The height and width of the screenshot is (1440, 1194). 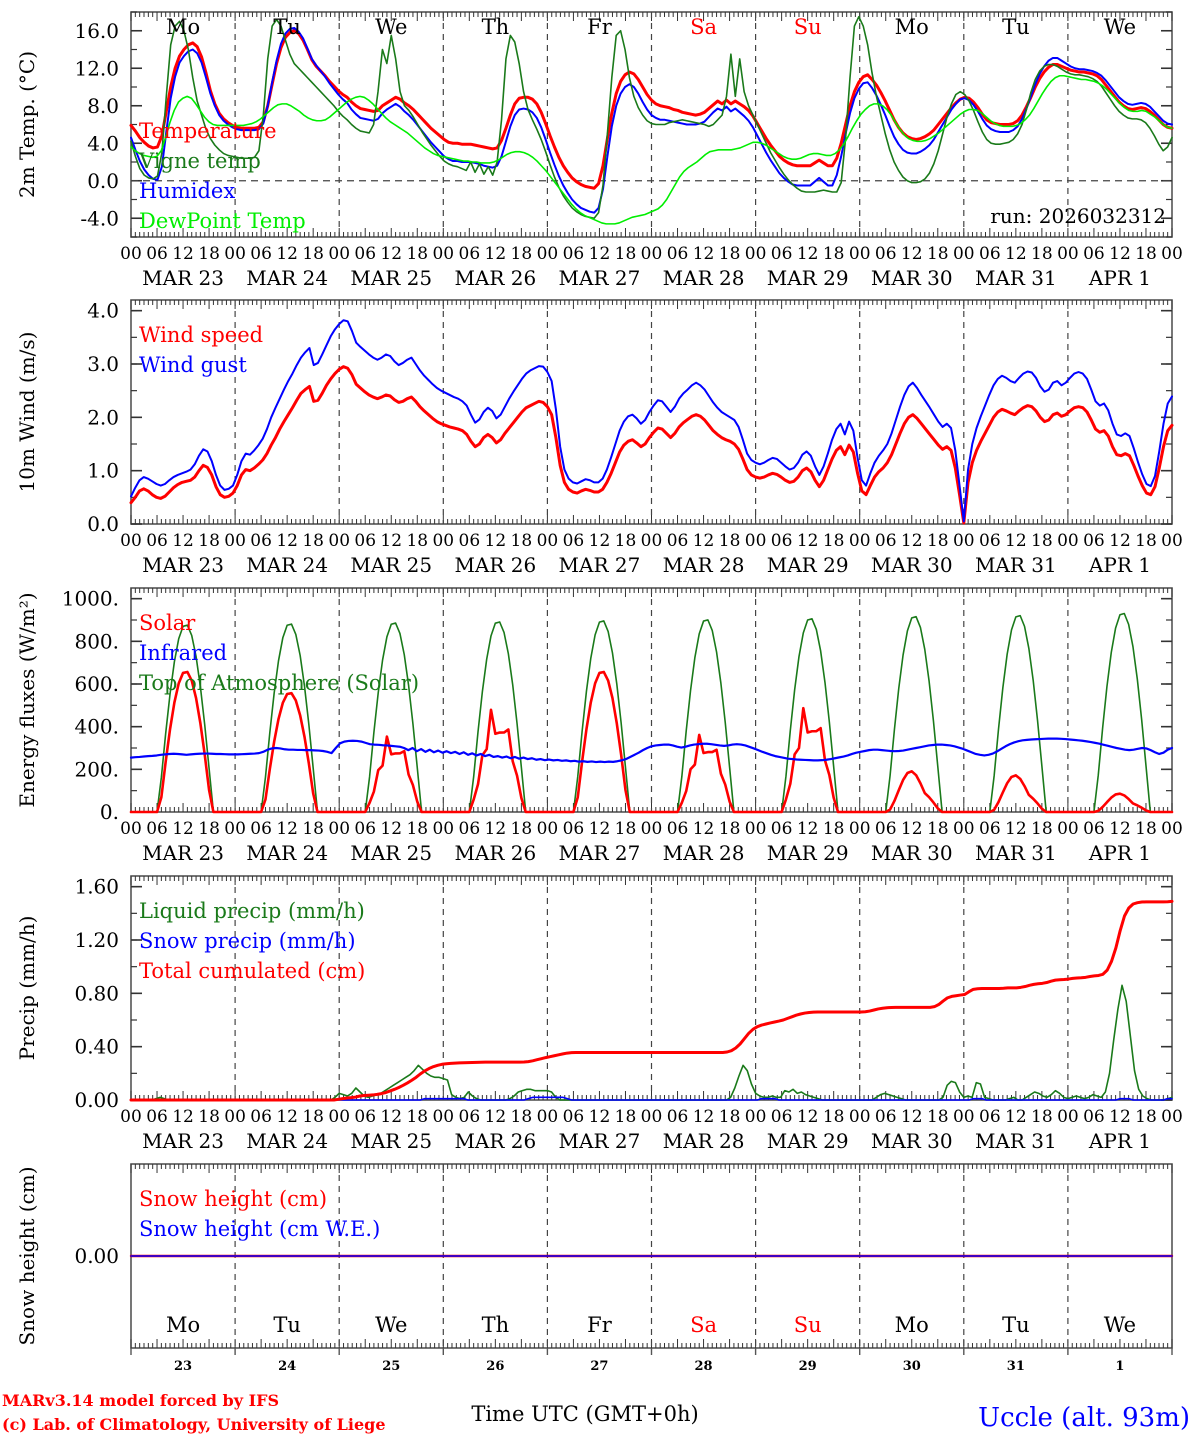 What do you see at coordinates (808, 1325) in the screenshot?
I see `day-of-week-label: Su` at bounding box center [808, 1325].